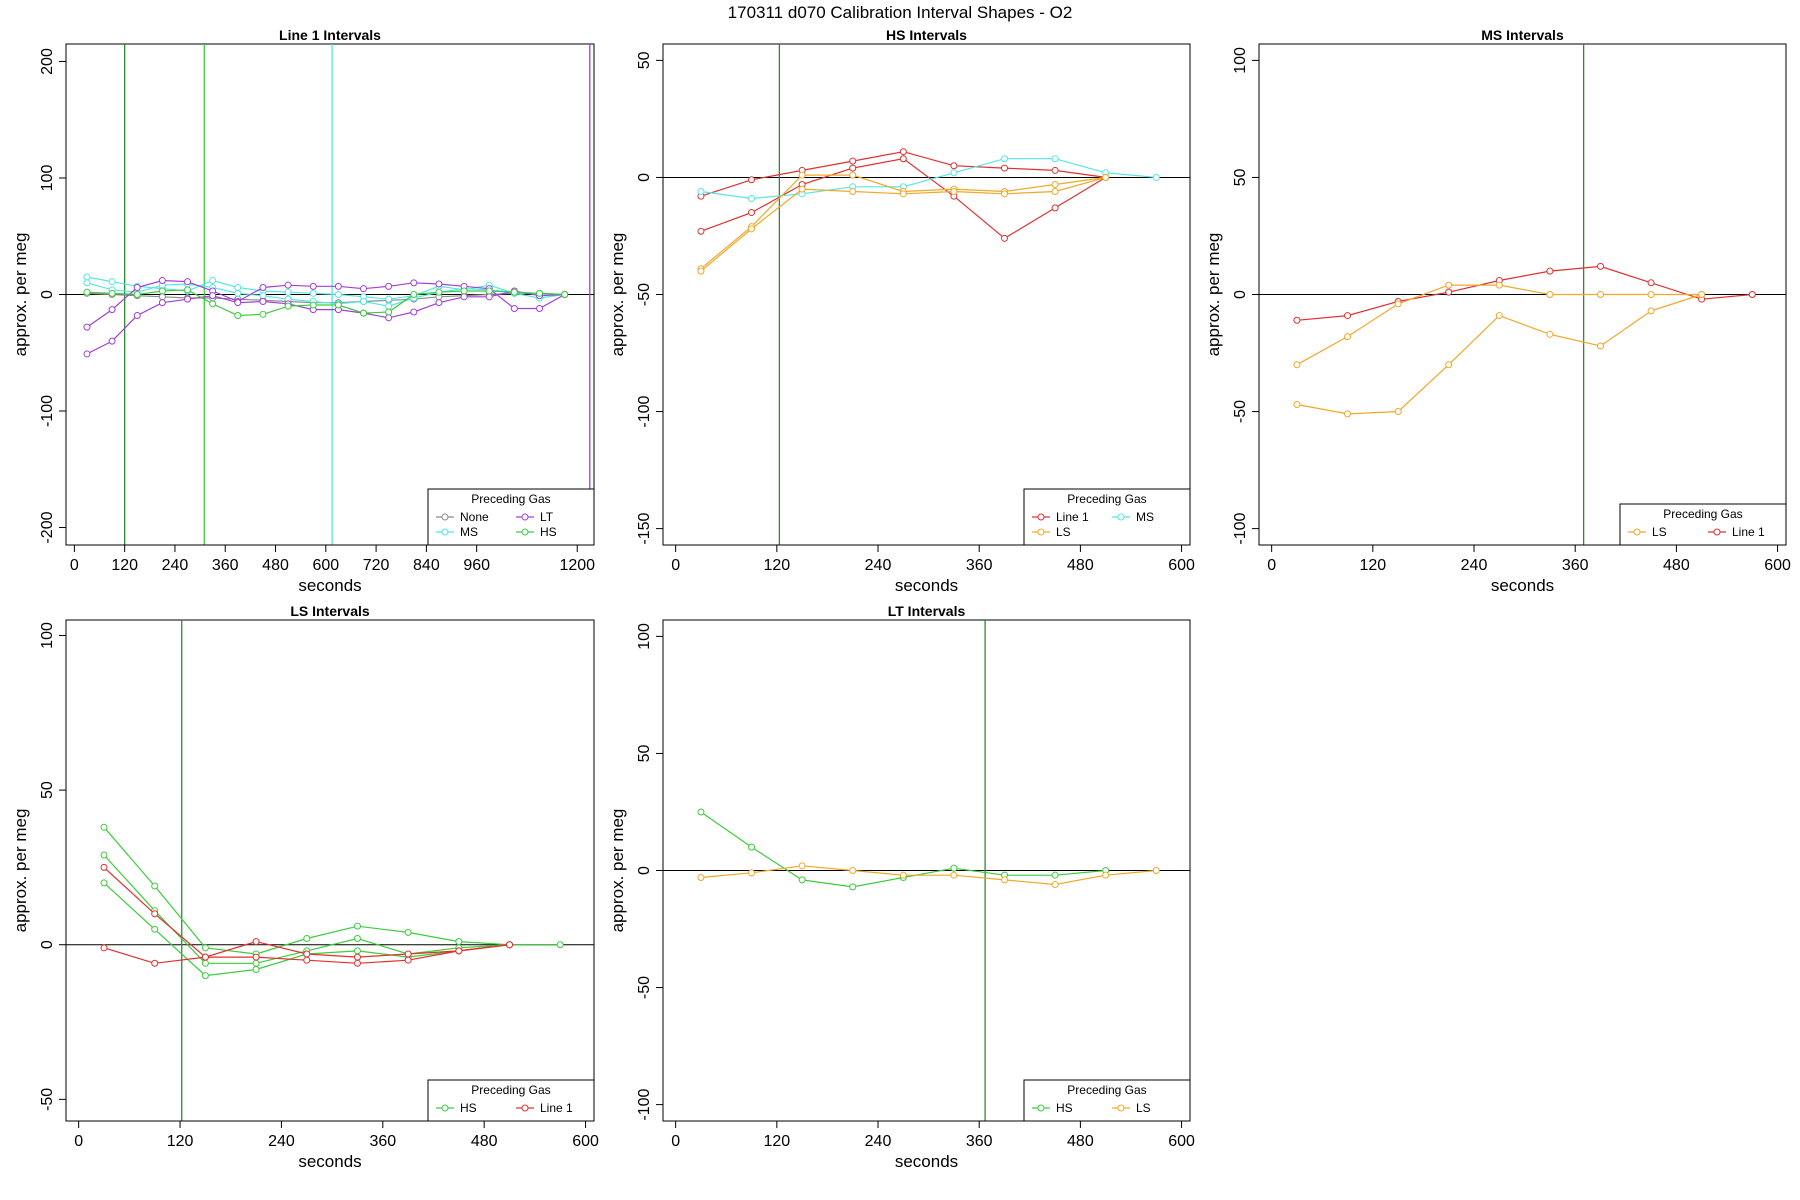 The height and width of the screenshot is (1200, 1800). I want to click on legend: Preceding Gas HS Line 1, so click(511, 1100).